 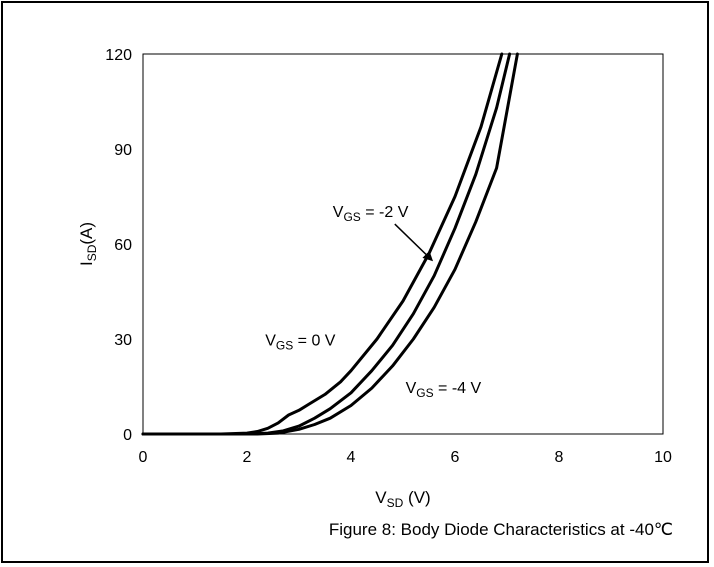 I want to click on y-tick-label: 60, so click(x=123, y=245).